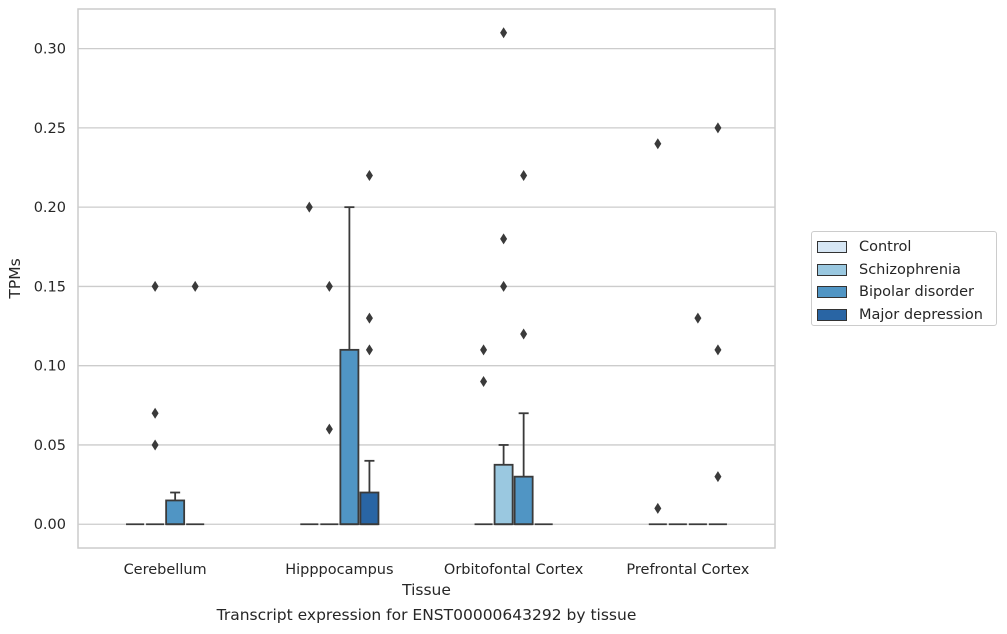 The image size is (1007, 634). Describe the element at coordinates (50, 367) in the screenshot. I see `y-tick-label: 0.10` at that location.